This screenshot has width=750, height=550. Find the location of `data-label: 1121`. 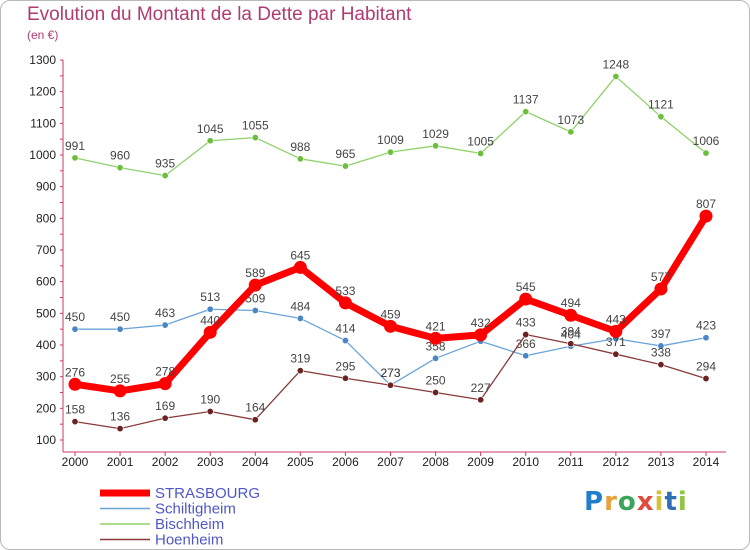

data-label: 1121 is located at coordinates (661, 105).